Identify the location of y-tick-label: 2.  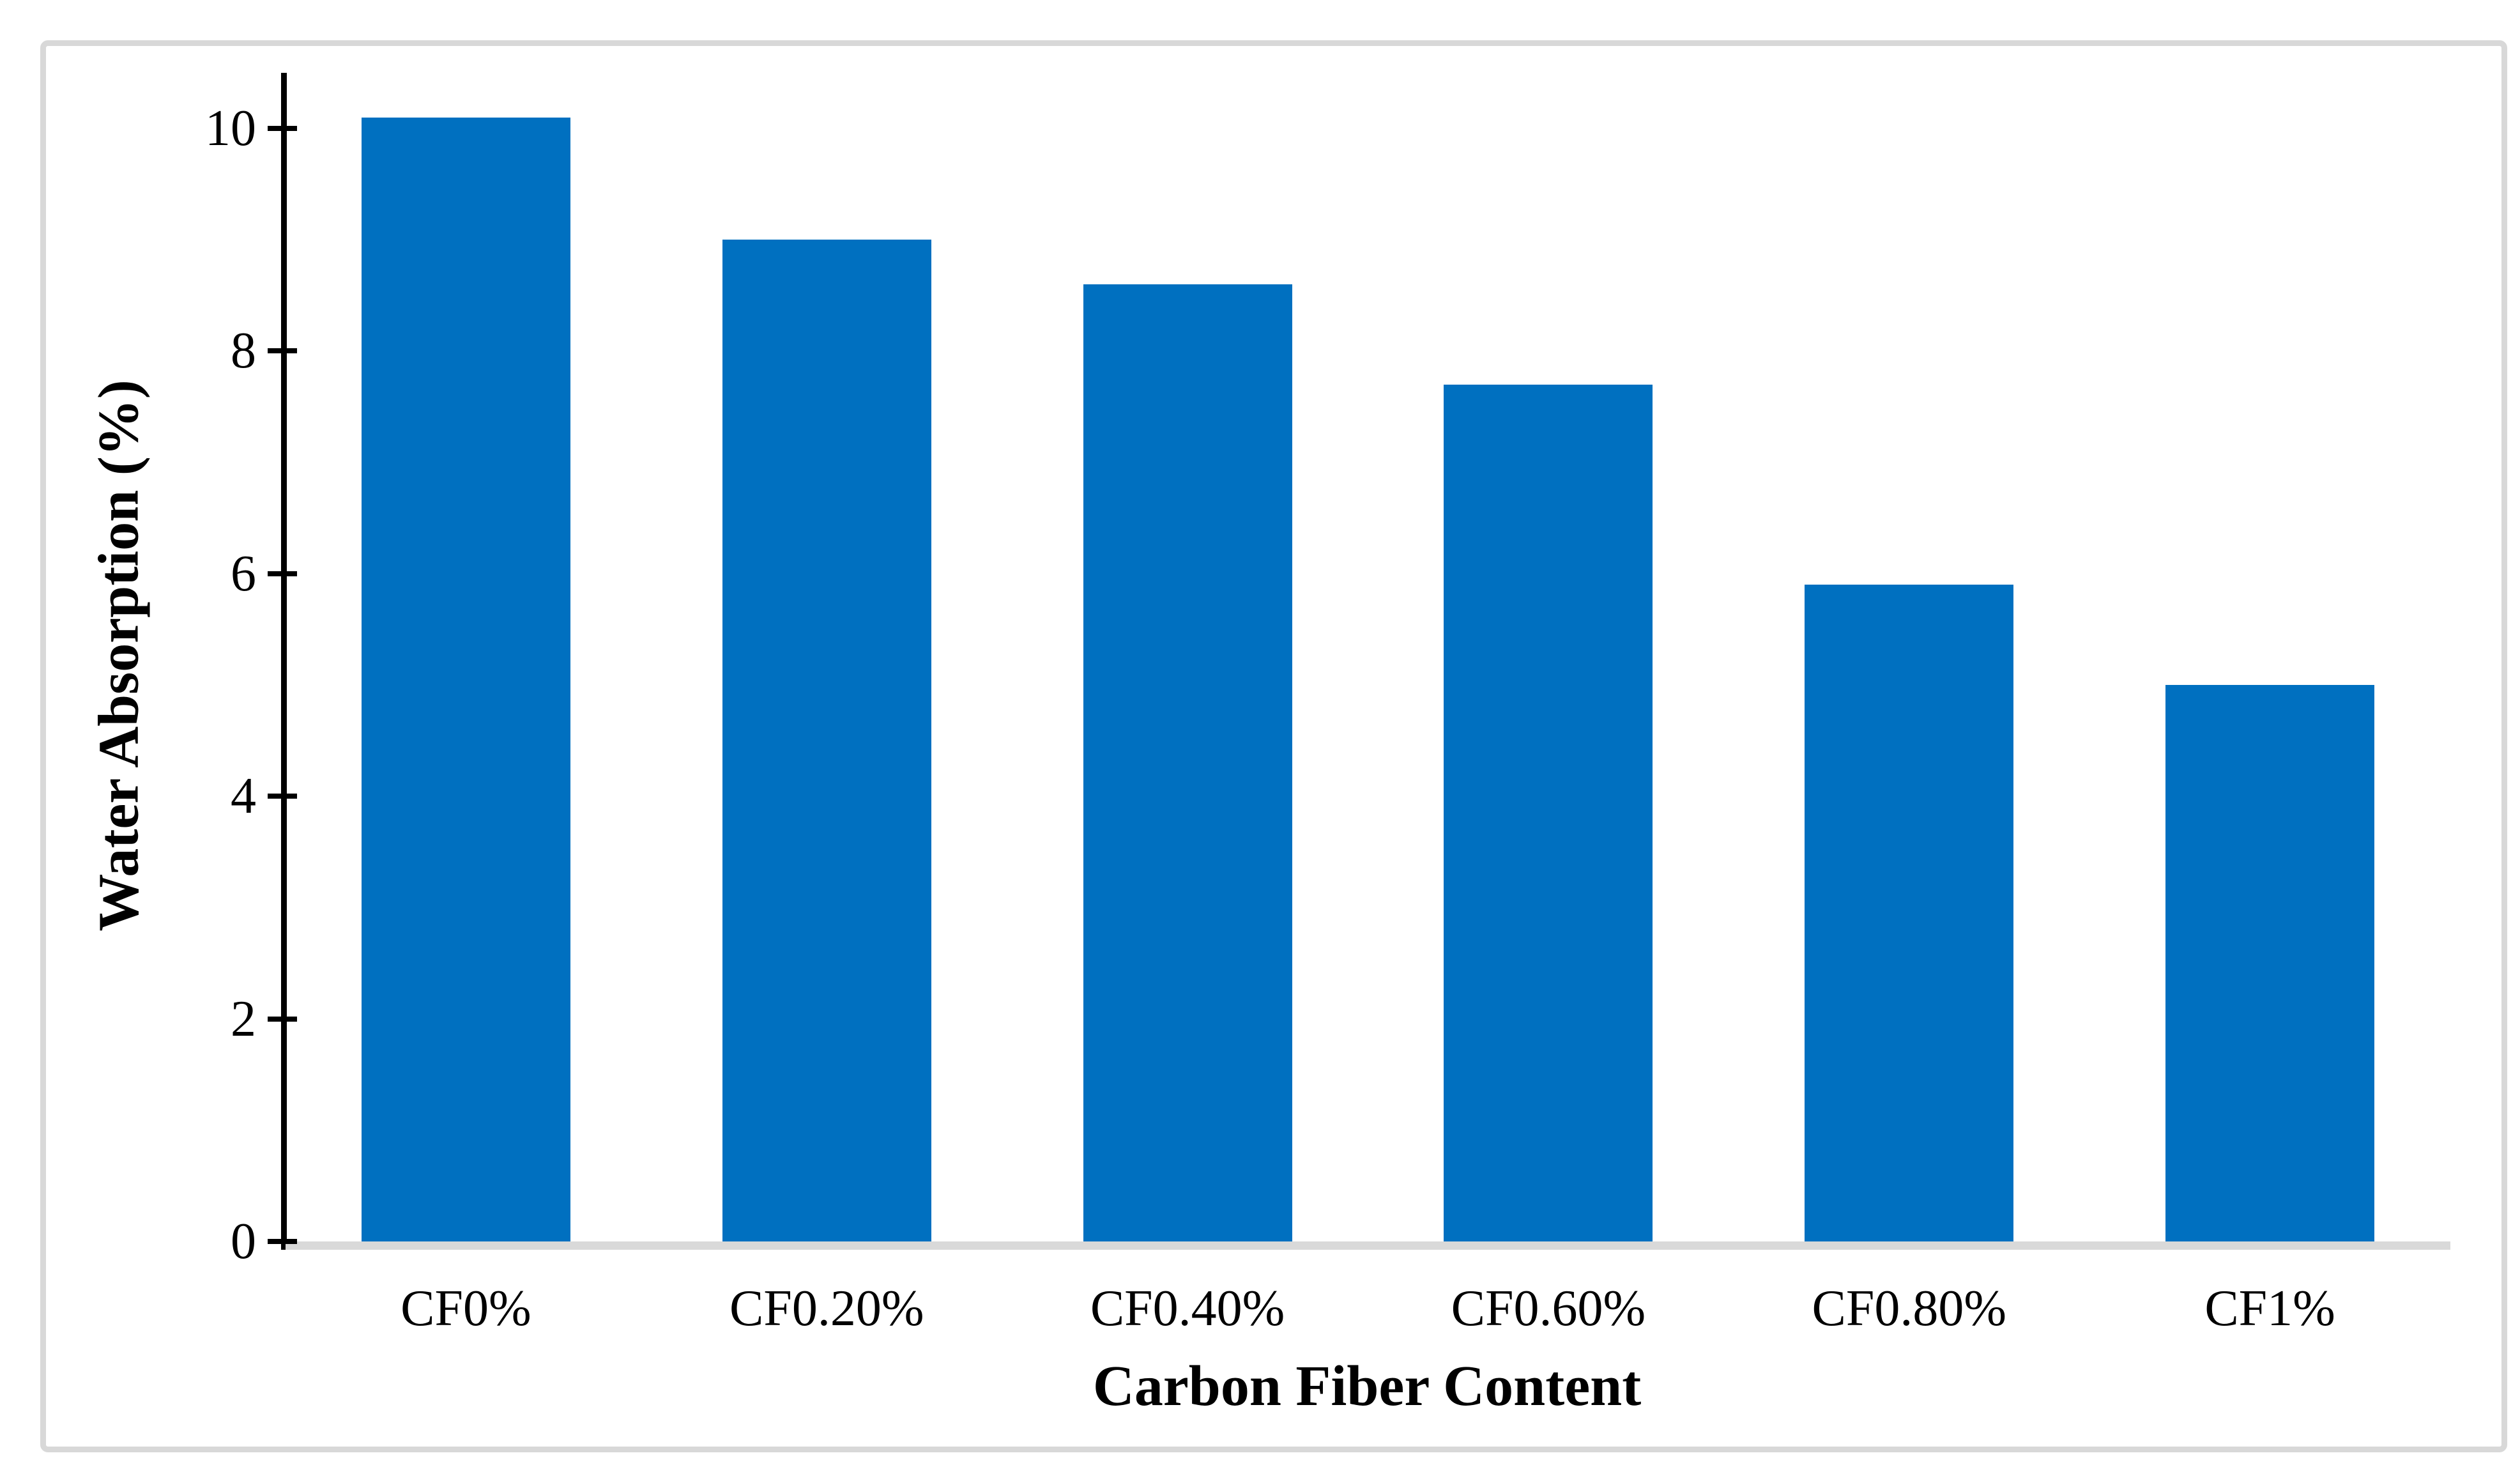
(243, 1018).